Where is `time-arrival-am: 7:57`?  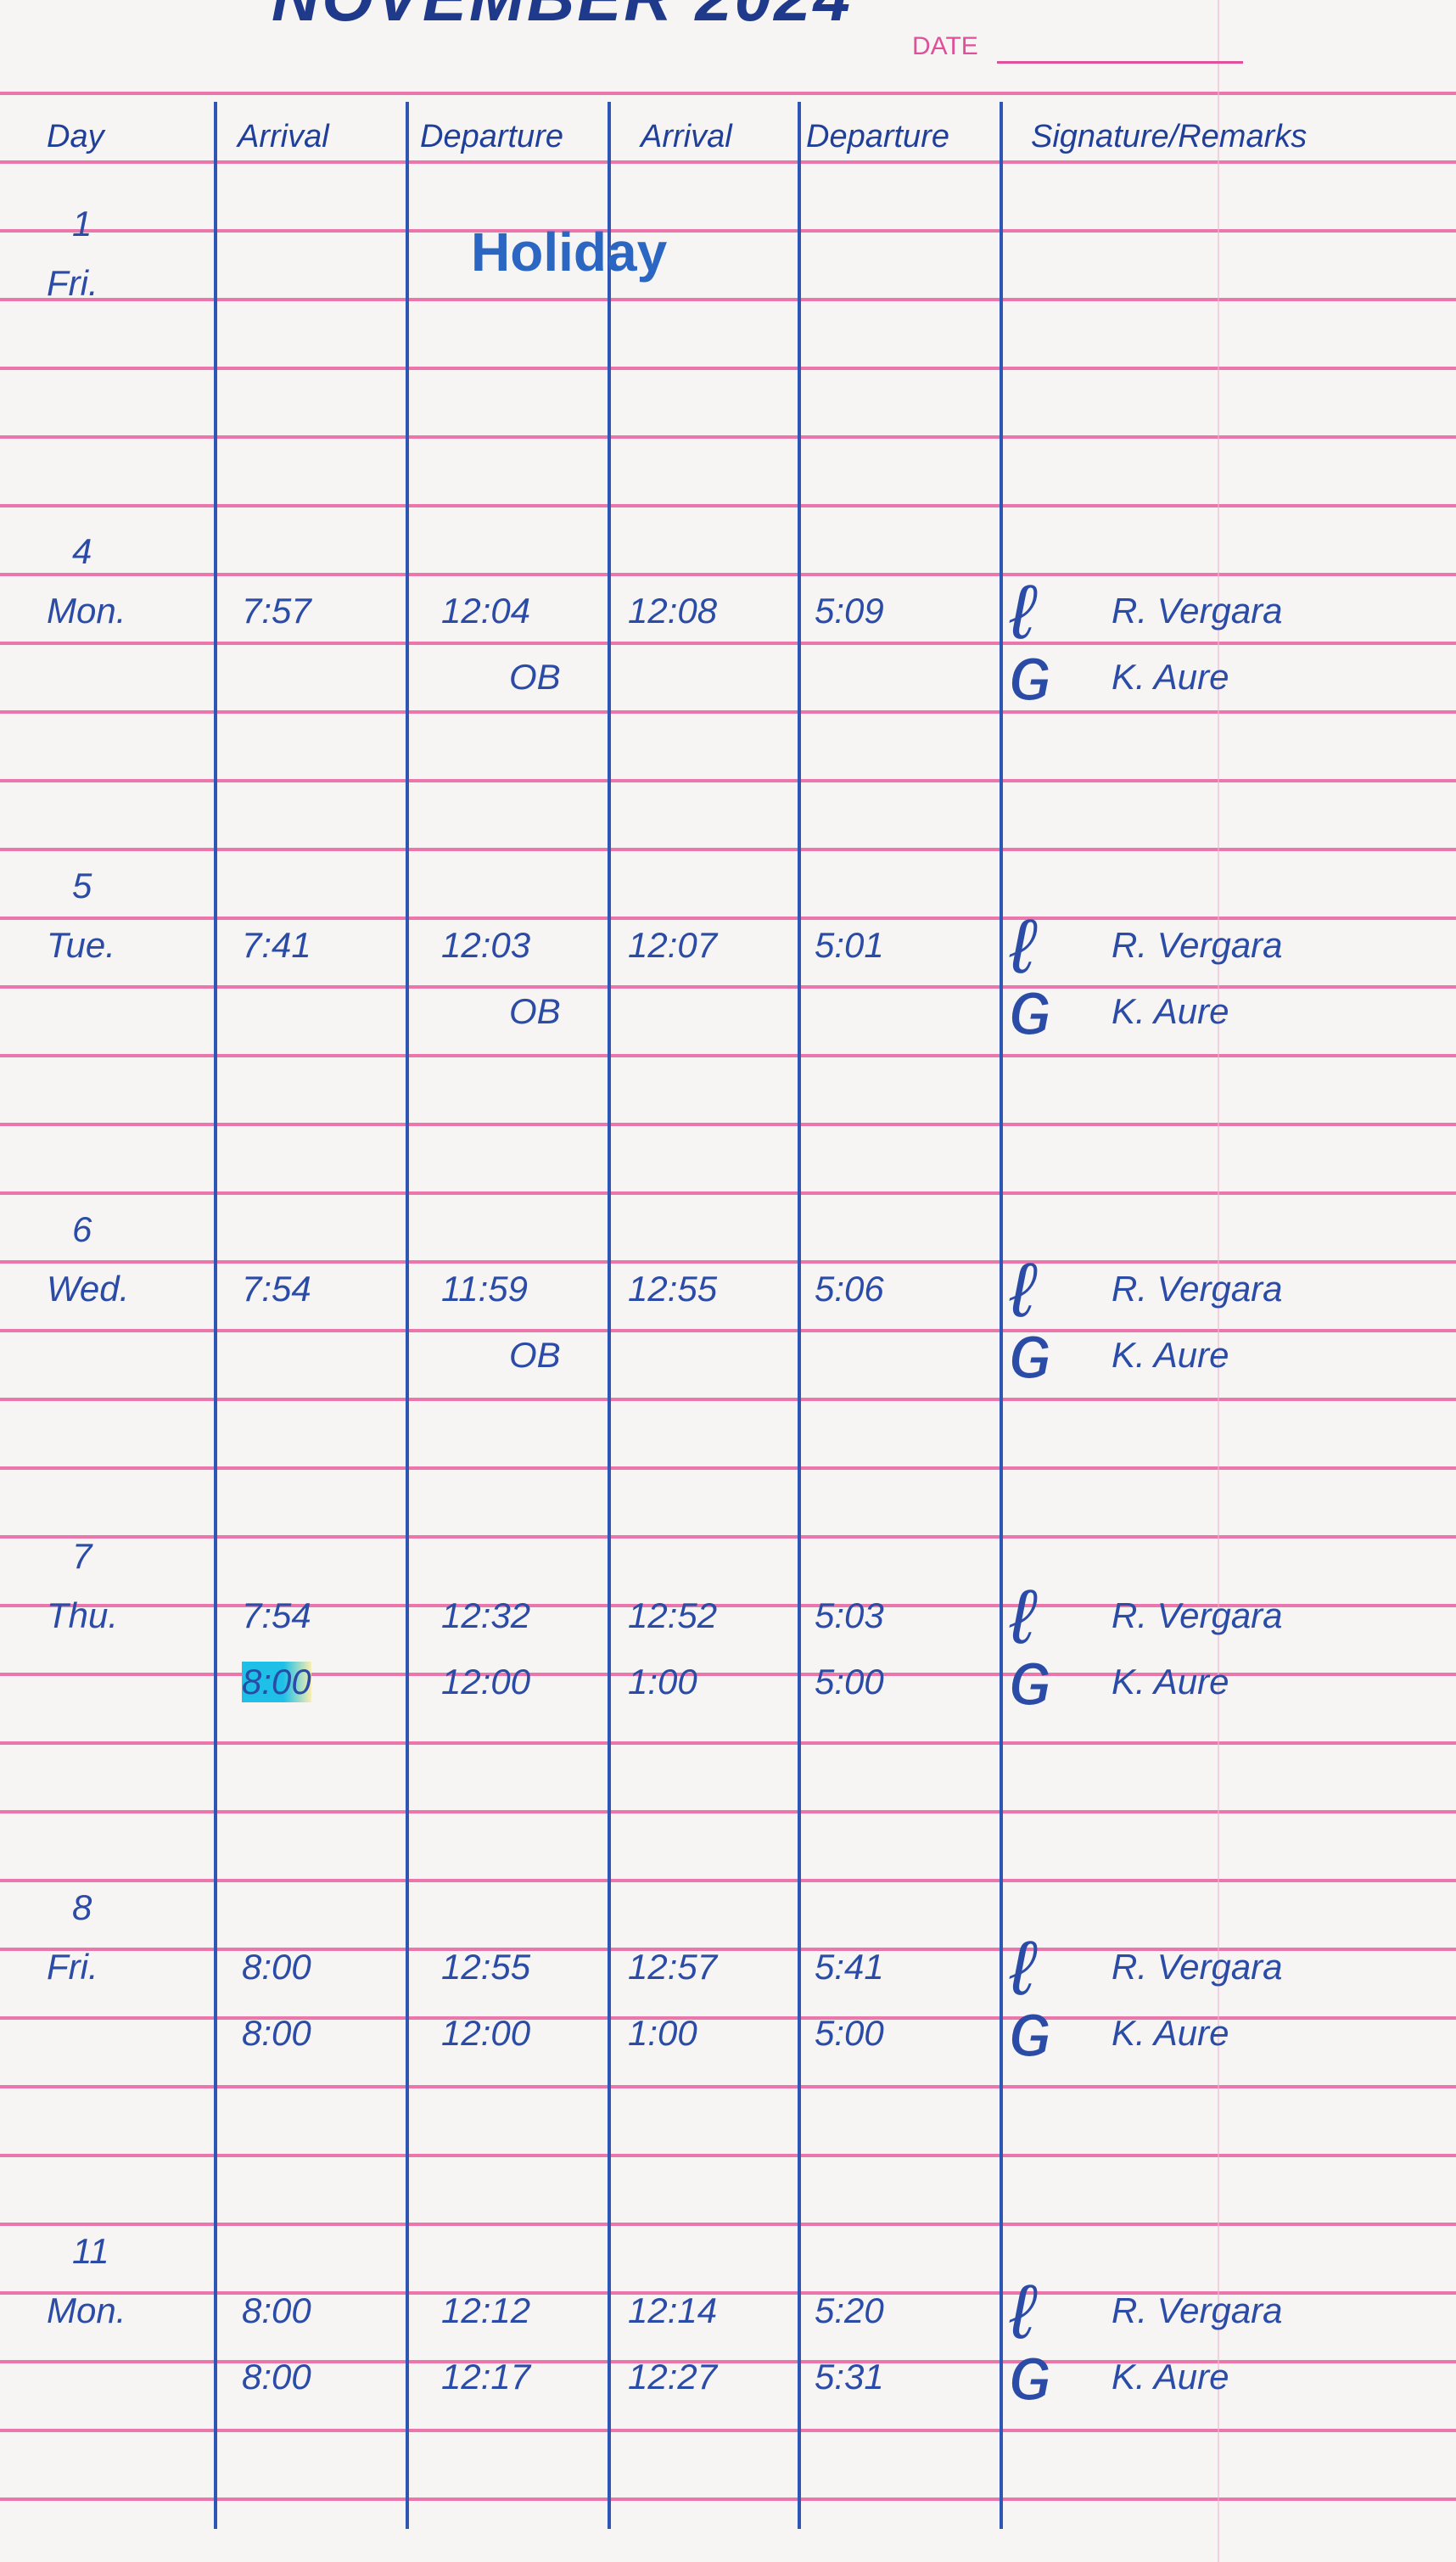 time-arrival-am: 7:57 is located at coordinates (276, 611).